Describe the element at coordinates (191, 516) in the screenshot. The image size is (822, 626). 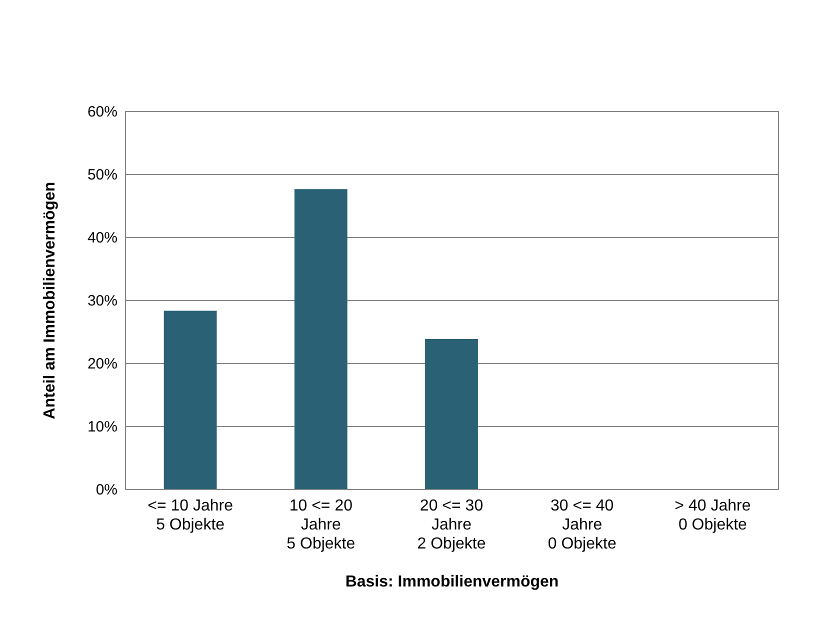
I see `x-tick-label: <= 10 Jahre 5 Objekte` at that location.